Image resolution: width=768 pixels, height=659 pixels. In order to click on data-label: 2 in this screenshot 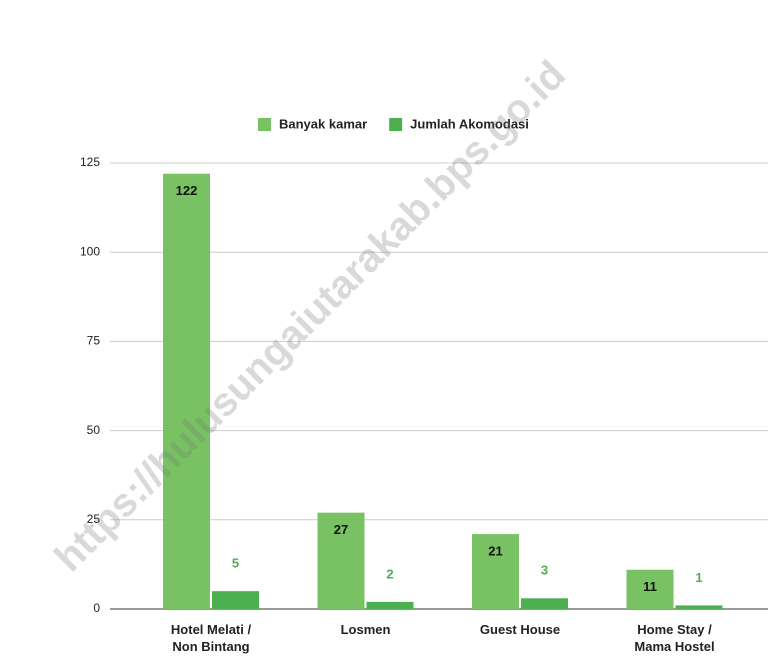, I will do `click(389, 573)`.